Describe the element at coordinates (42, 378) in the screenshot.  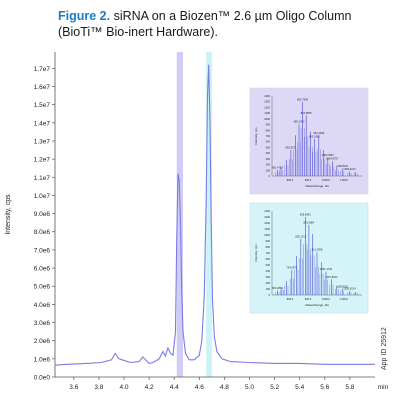
I see `y-tick-label: 0.0e0` at that location.